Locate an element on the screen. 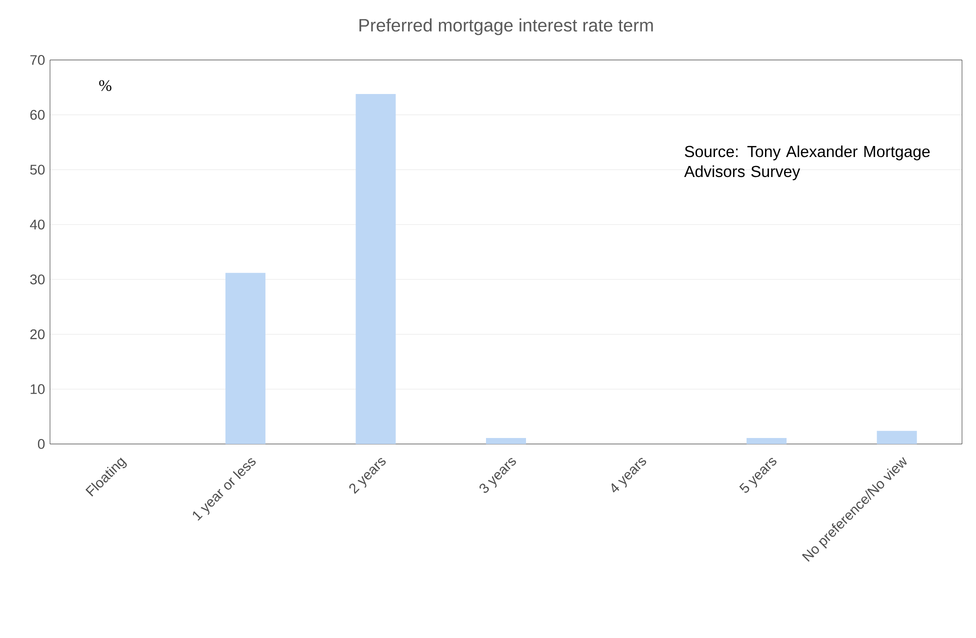 Image resolution: width=976 pixels, height=638 pixels. y-tick-label: 10 is located at coordinates (37, 389).